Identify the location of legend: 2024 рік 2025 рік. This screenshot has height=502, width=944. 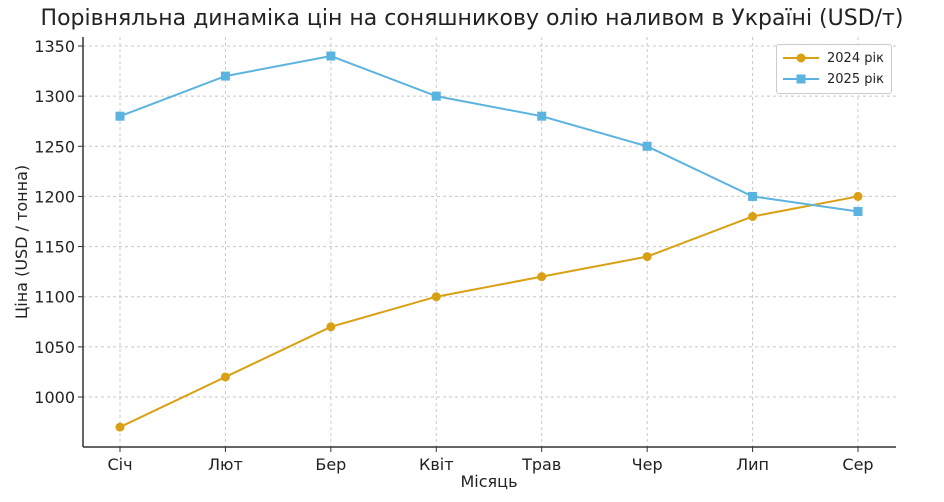
(834, 69).